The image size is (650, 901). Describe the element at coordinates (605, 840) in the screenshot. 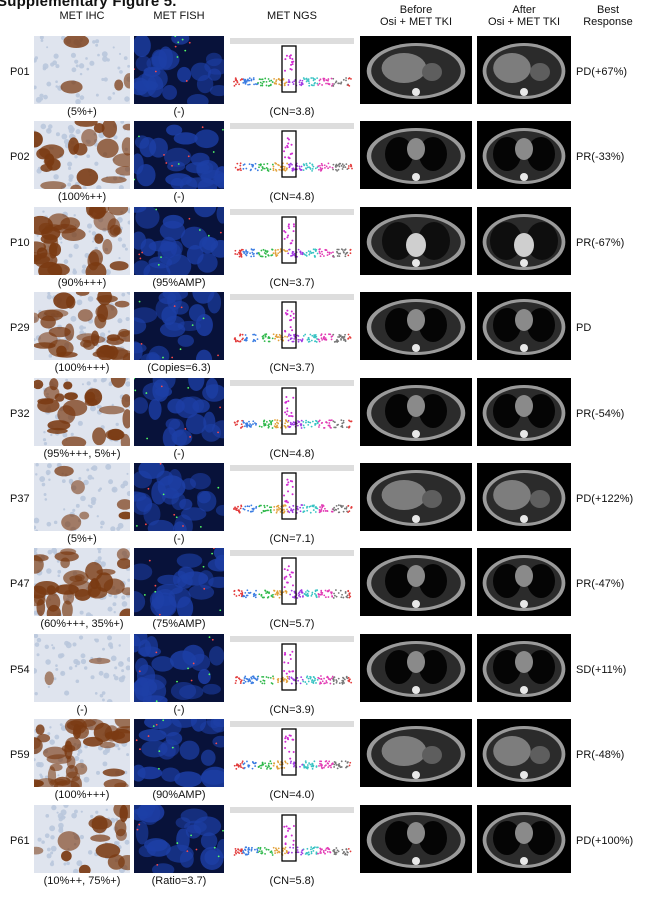

I see `best-response: PD(+100%)` at that location.